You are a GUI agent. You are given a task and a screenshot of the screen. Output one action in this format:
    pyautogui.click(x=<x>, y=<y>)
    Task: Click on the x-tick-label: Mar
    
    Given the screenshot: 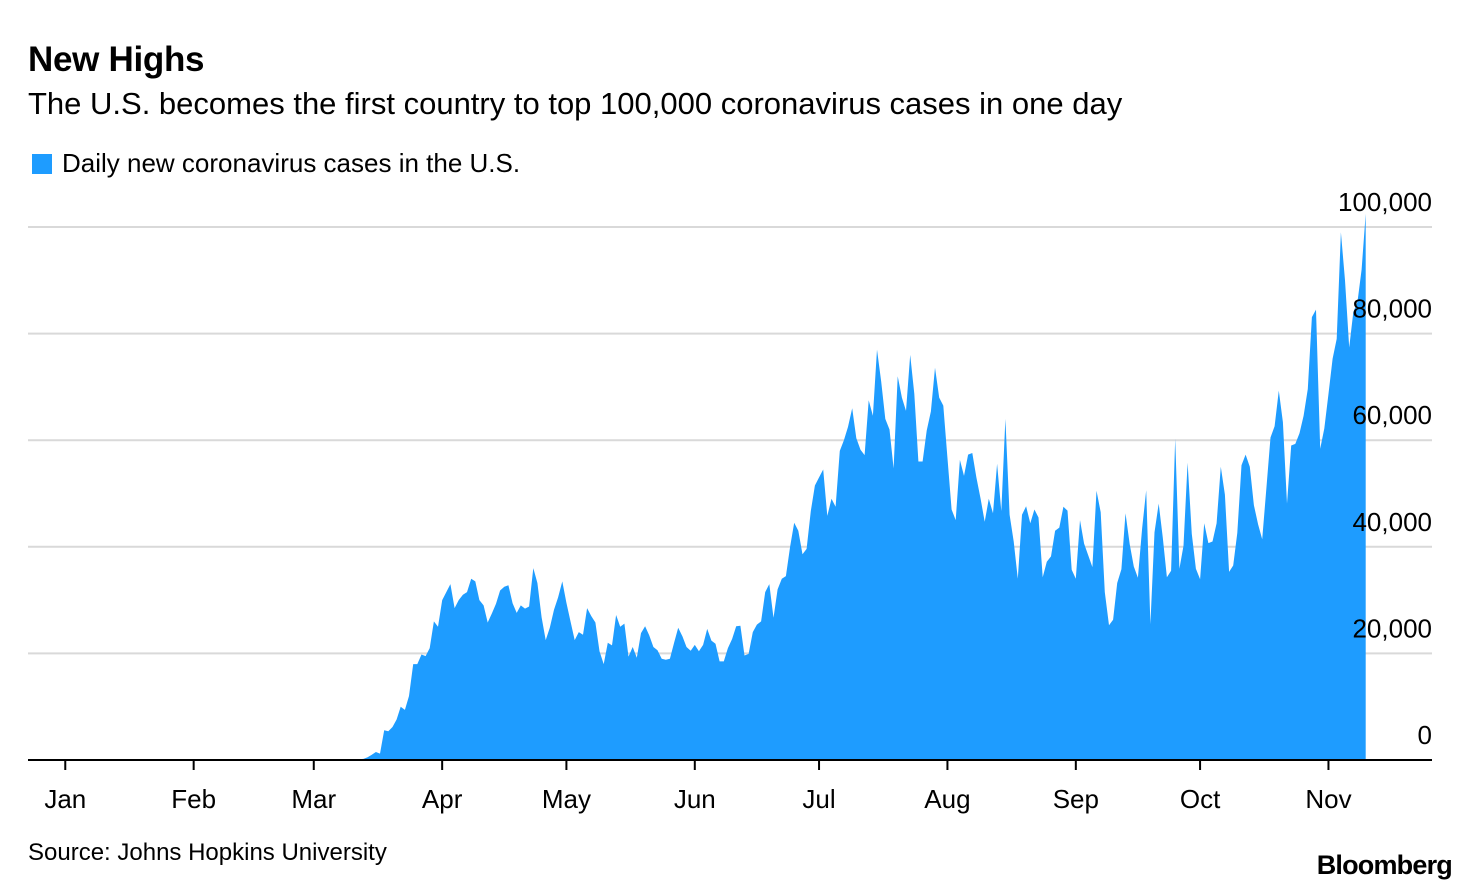 What is the action you would take?
    pyautogui.click(x=313, y=799)
    